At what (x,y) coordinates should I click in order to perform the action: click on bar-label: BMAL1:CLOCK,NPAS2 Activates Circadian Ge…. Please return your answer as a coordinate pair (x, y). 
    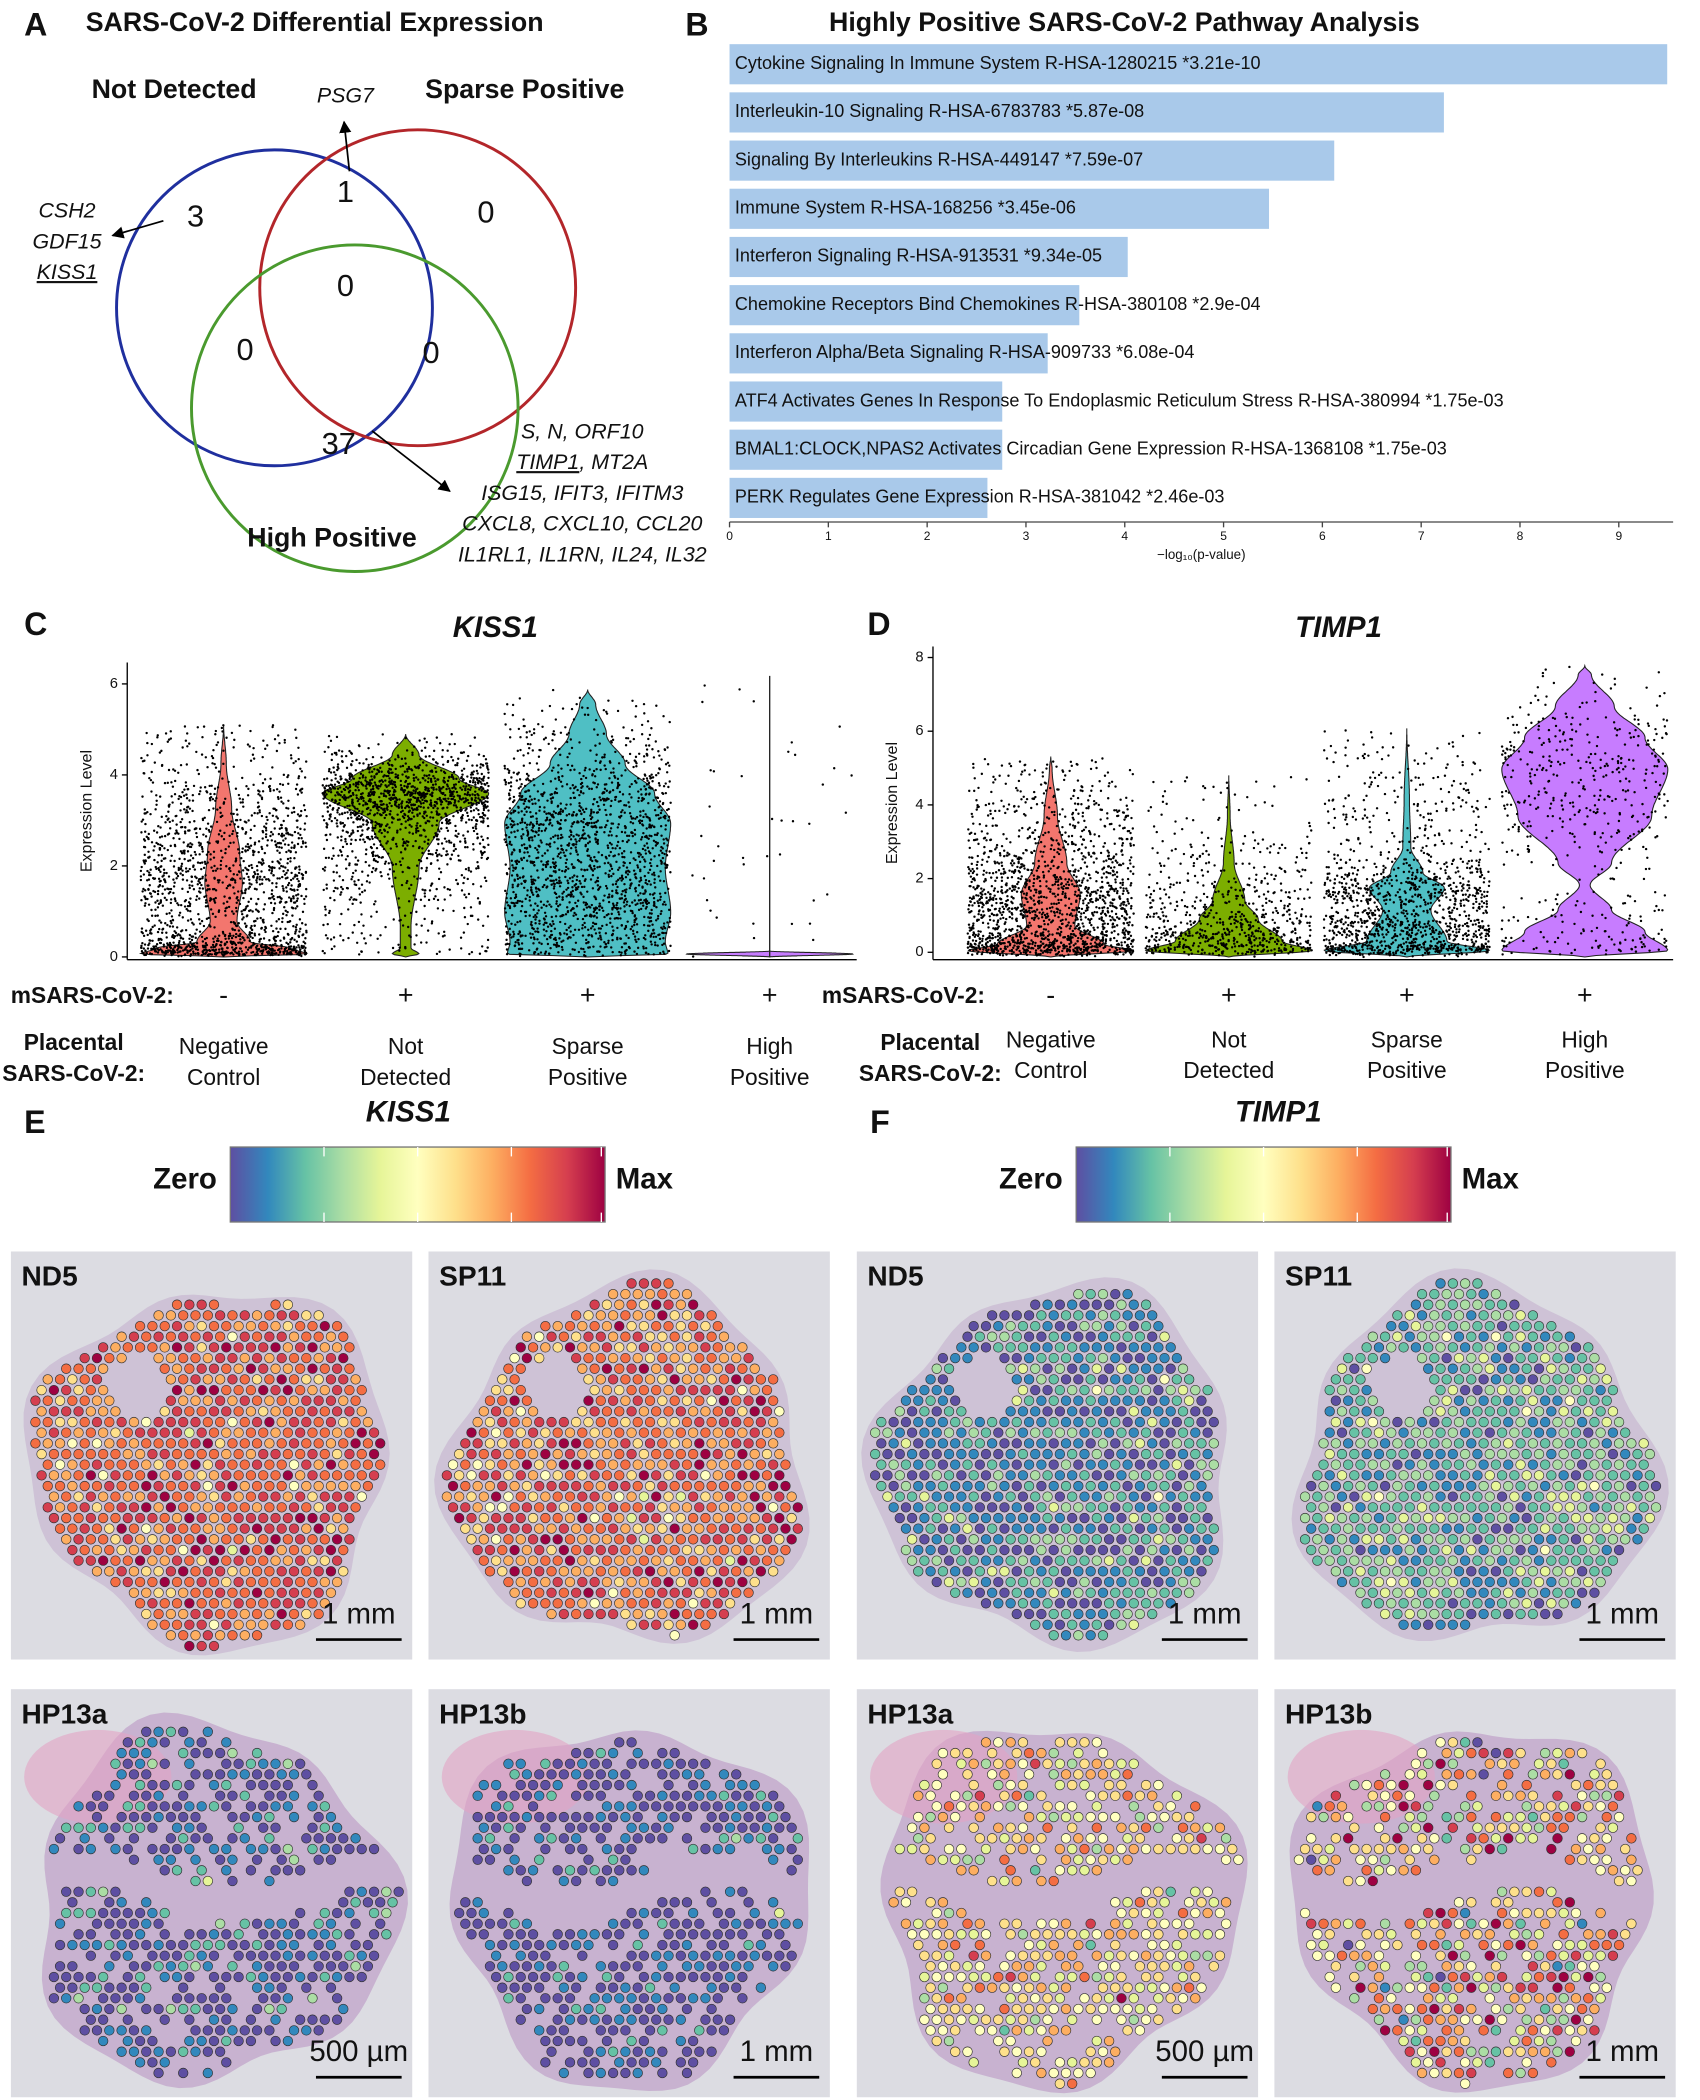
    Looking at the image, I should click on (1091, 448).